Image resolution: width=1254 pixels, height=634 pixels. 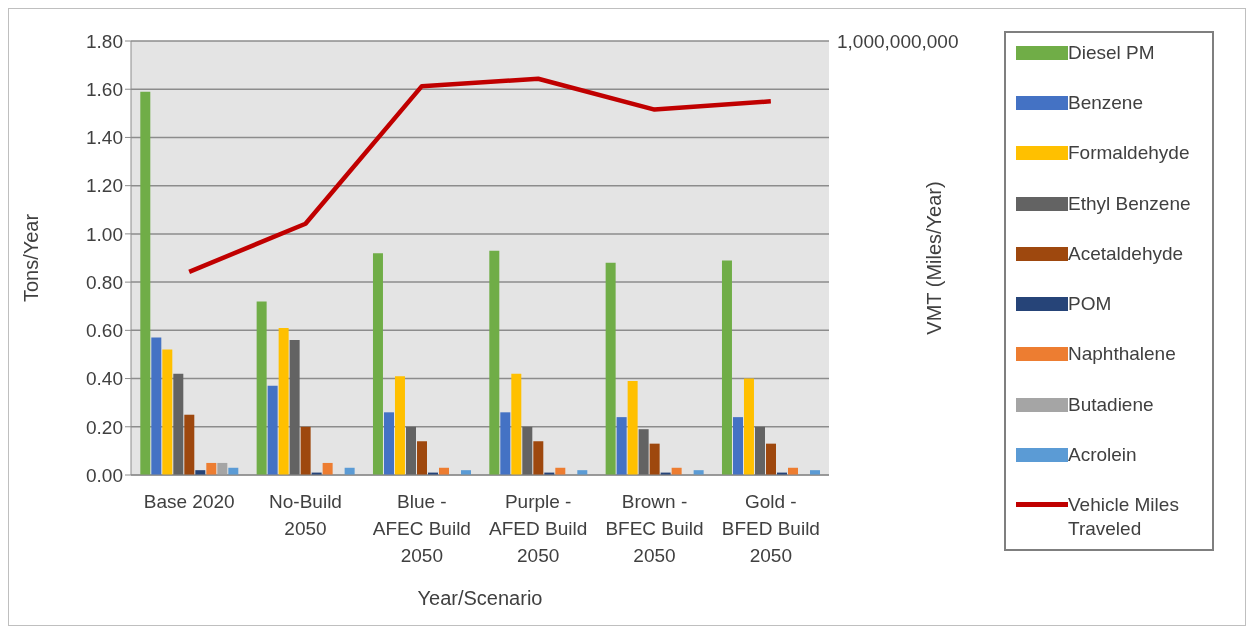 I want to click on y-tick-label: 0.40, so click(x=104, y=379).